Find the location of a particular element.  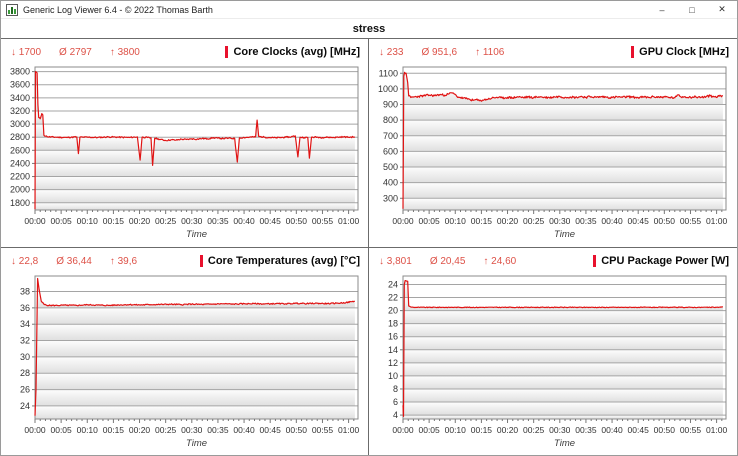

log-title-text: stress is located at coordinates (369, 28).